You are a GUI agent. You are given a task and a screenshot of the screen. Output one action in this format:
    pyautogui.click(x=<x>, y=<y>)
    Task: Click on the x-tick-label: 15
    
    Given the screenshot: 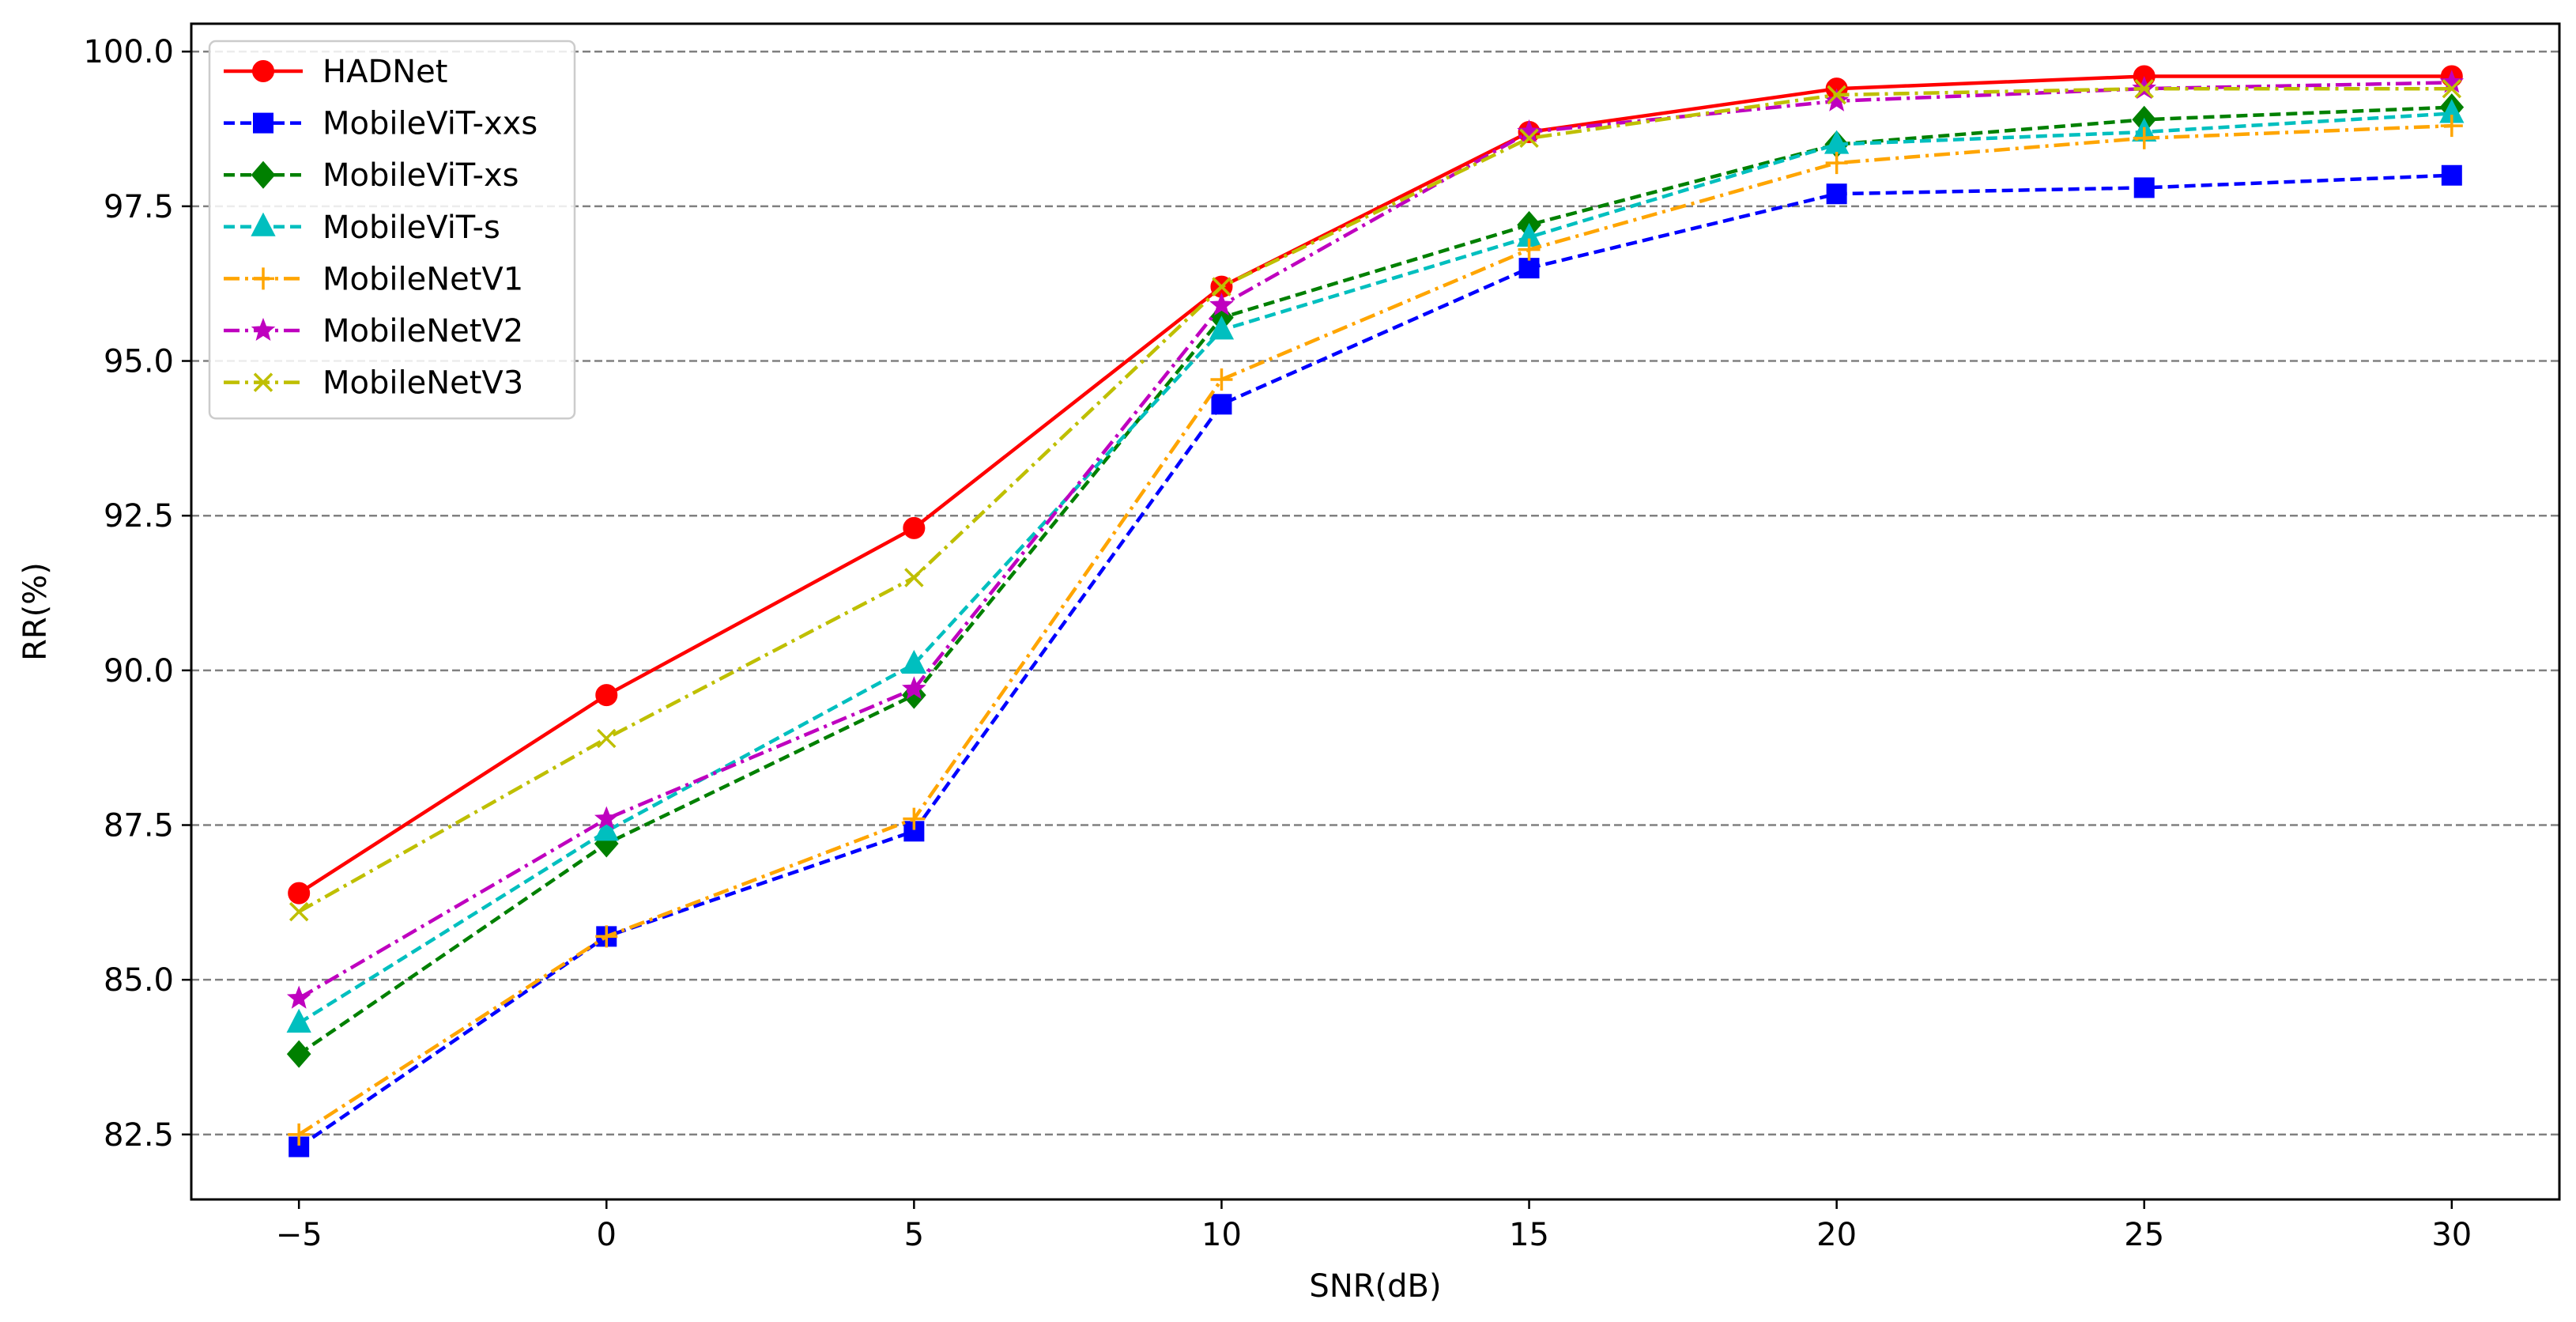 What is the action you would take?
    pyautogui.click(x=1529, y=1235)
    